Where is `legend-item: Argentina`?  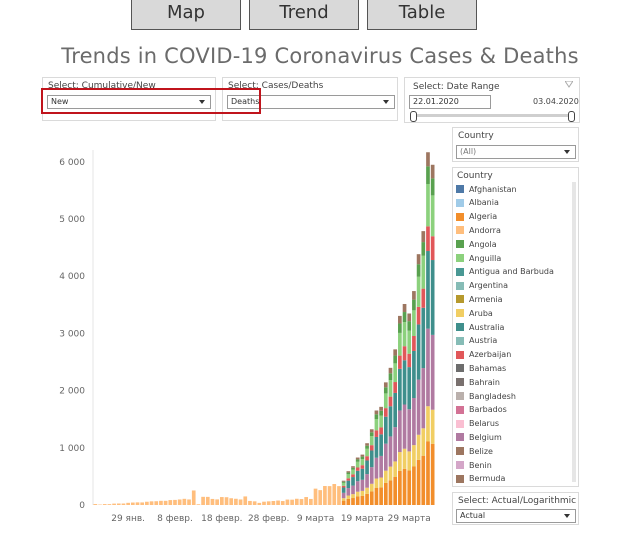
legend-item: Argentina is located at coordinates (482, 286).